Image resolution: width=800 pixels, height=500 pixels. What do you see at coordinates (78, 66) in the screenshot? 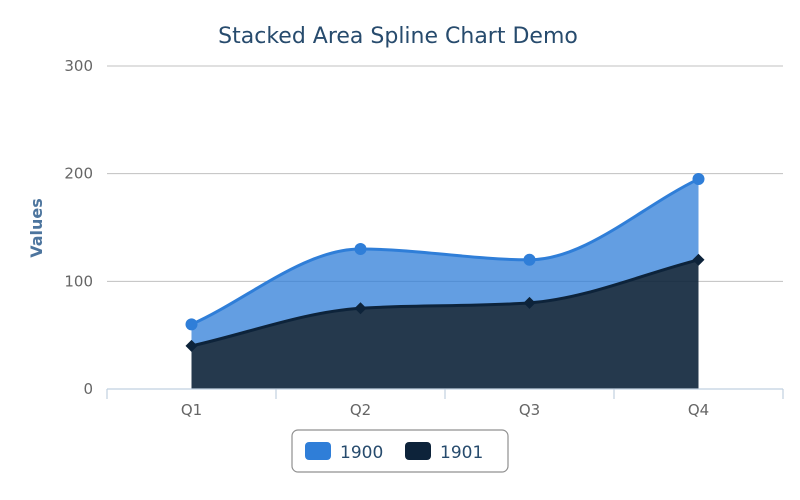
I see `y-tick-label: 300` at bounding box center [78, 66].